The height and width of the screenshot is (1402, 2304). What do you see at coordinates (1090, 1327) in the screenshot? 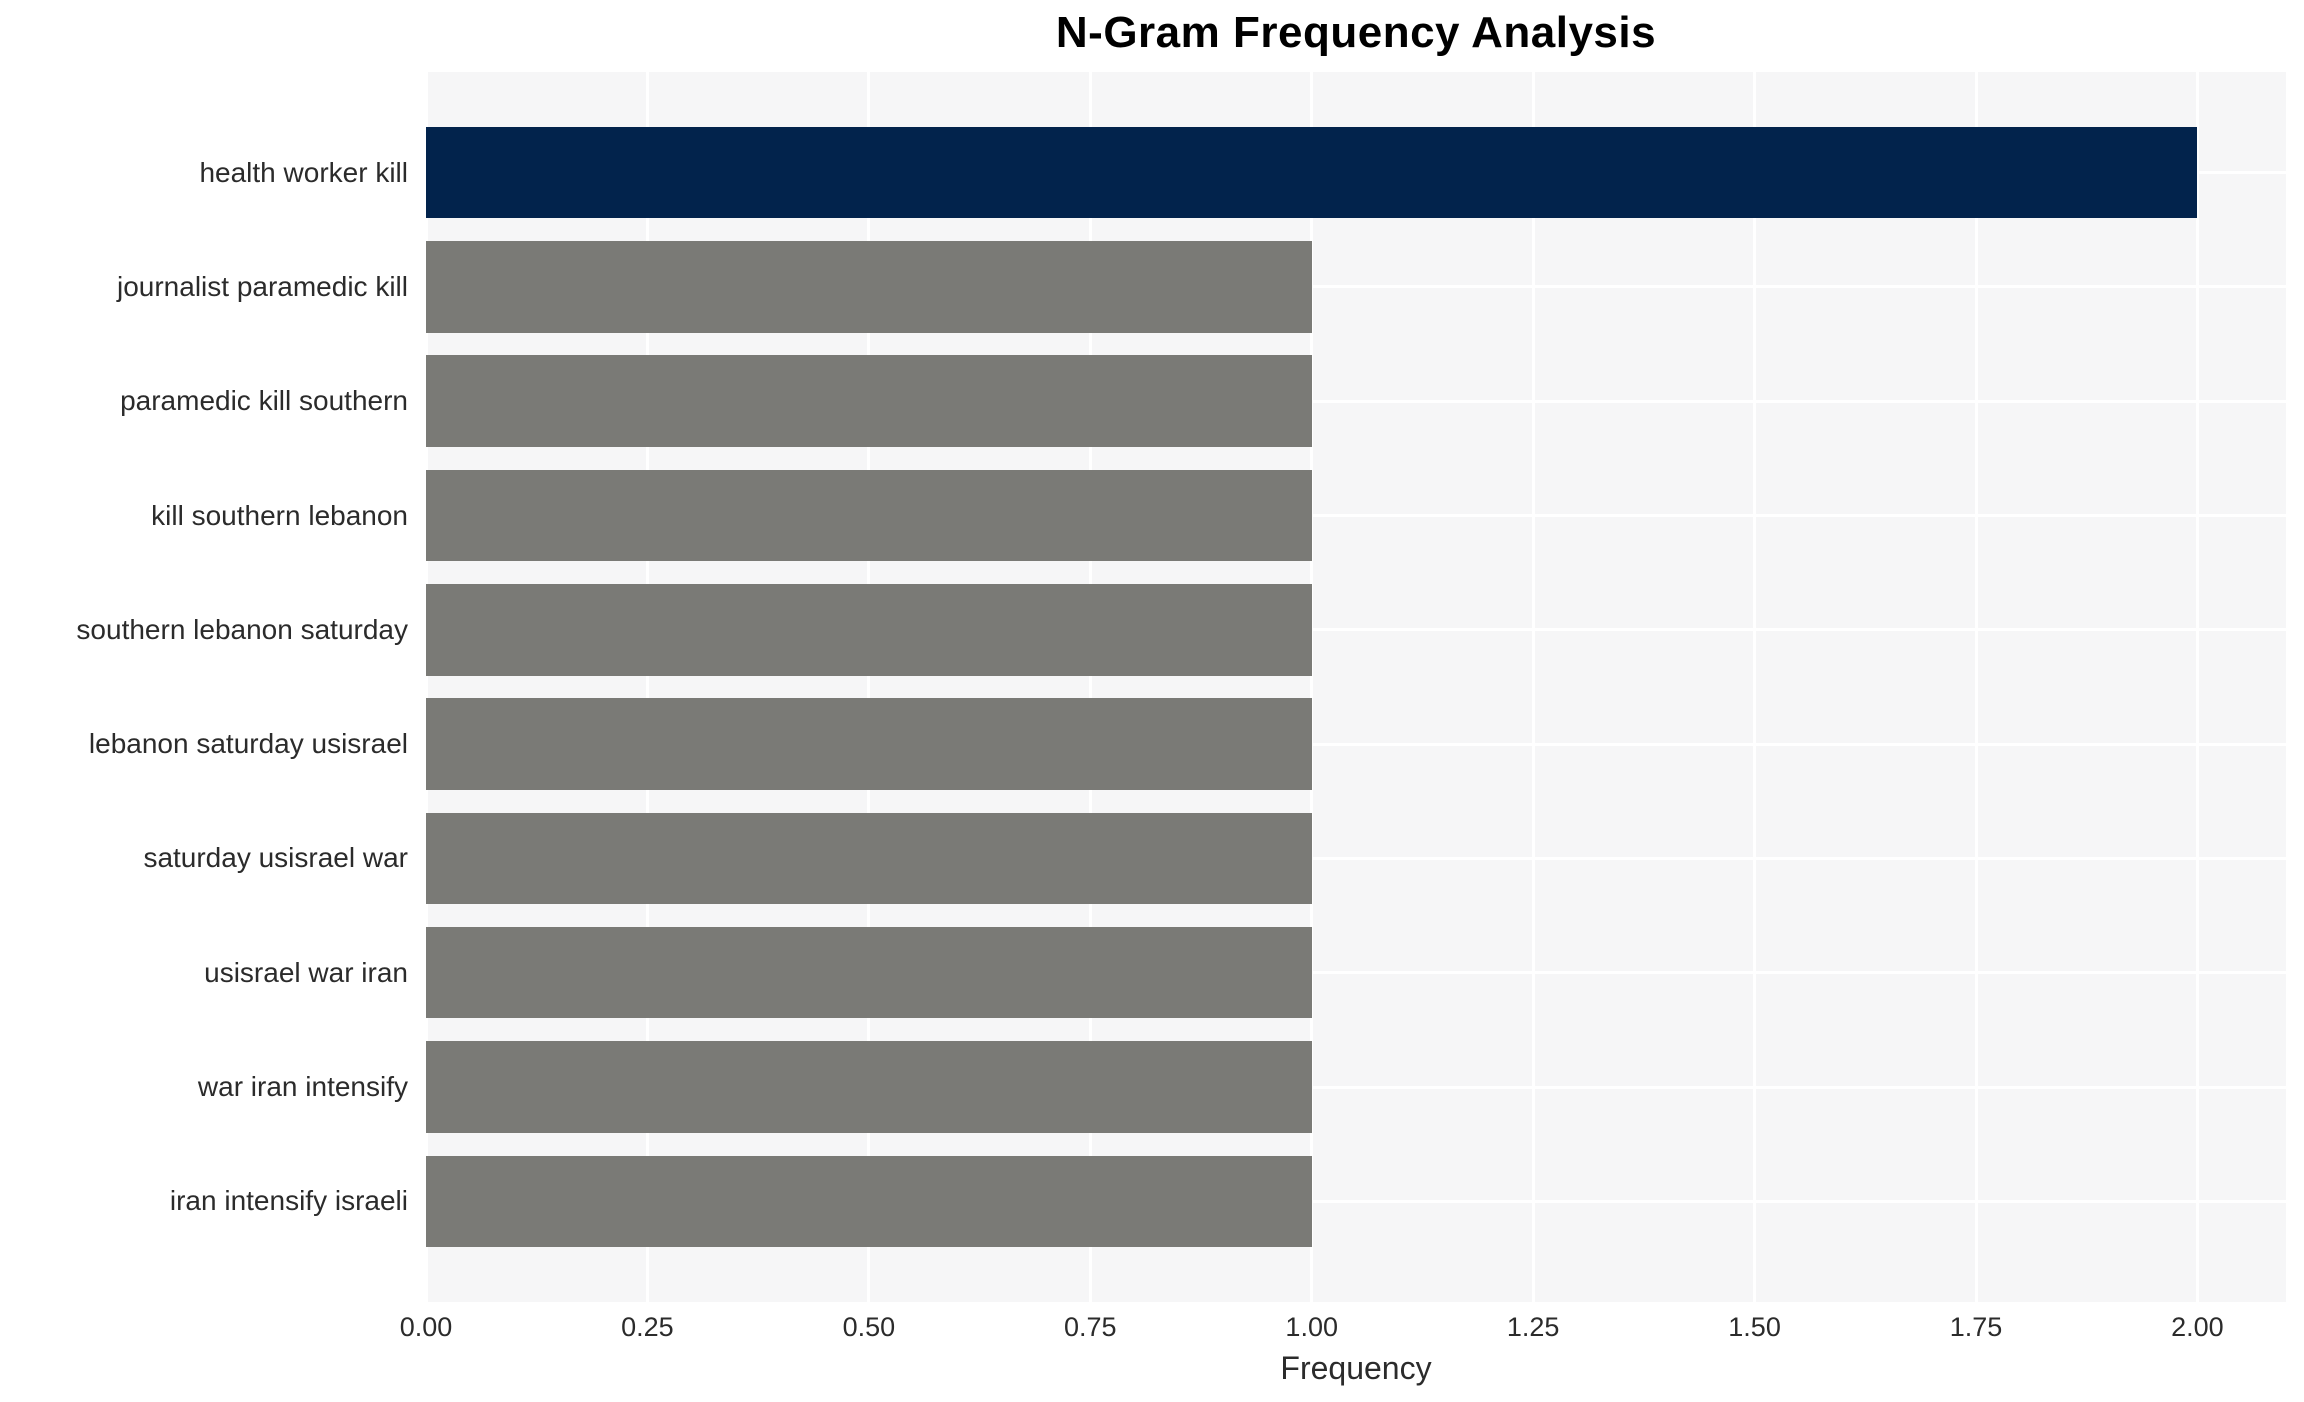
I see `x-tick-label: 0.75` at bounding box center [1090, 1327].